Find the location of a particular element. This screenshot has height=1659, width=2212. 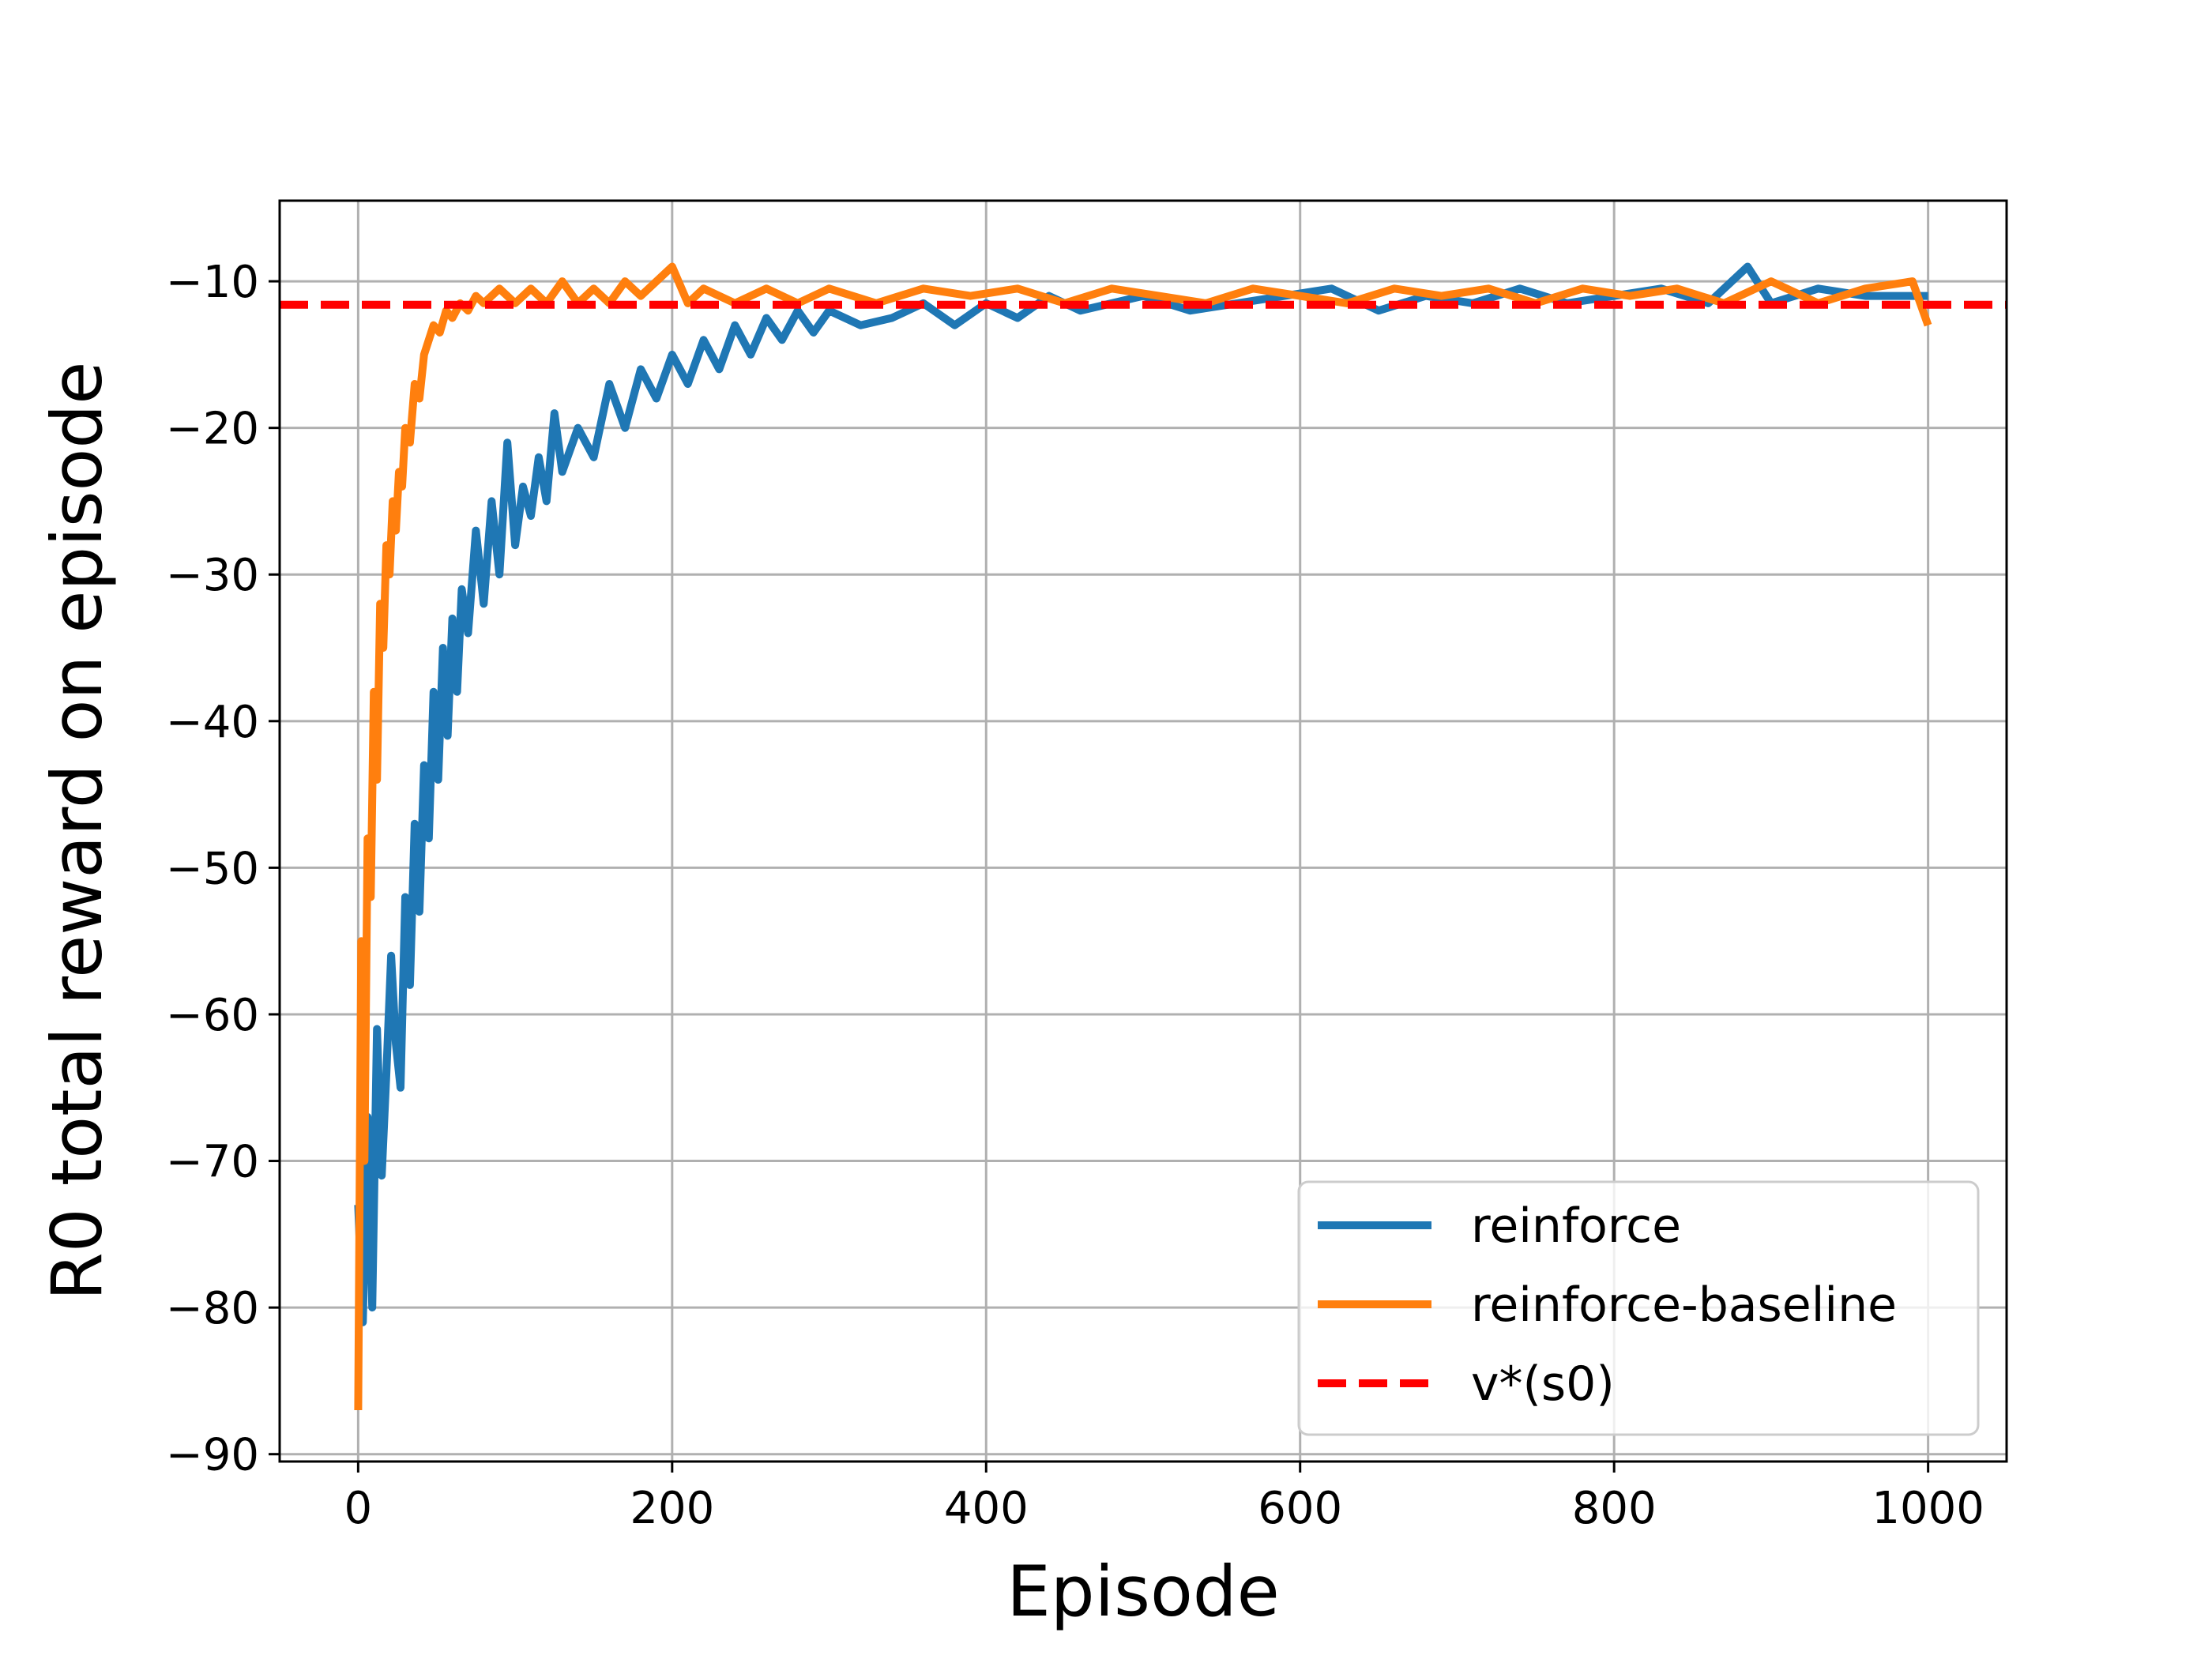

y-tick-label: −70 is located at coordinates (213, 1163).